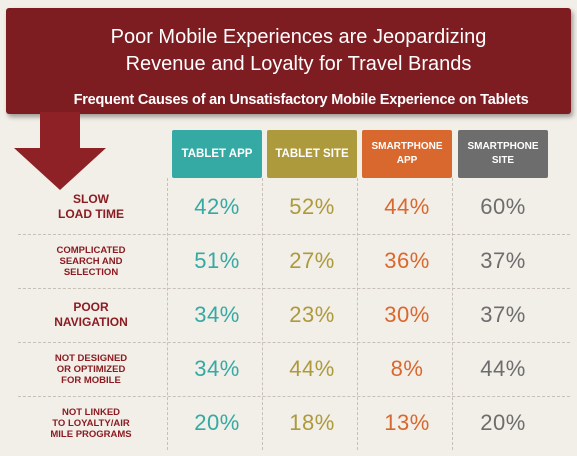 The height and width of the screenshot is (456, 577). Describe the element at coordinates (407, 368) in the screenshot. I see `value-cell: 8%` at that location.